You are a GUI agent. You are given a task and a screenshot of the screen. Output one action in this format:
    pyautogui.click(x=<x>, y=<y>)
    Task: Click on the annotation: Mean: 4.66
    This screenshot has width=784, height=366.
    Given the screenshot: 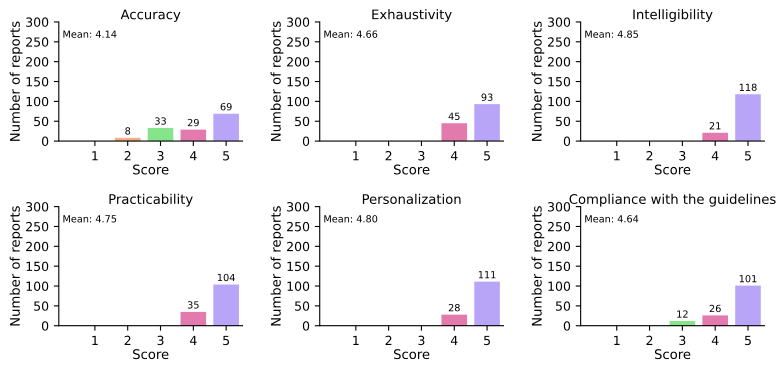 What is the action you would take?
    pyautogui.click(x=351, y=34)
    